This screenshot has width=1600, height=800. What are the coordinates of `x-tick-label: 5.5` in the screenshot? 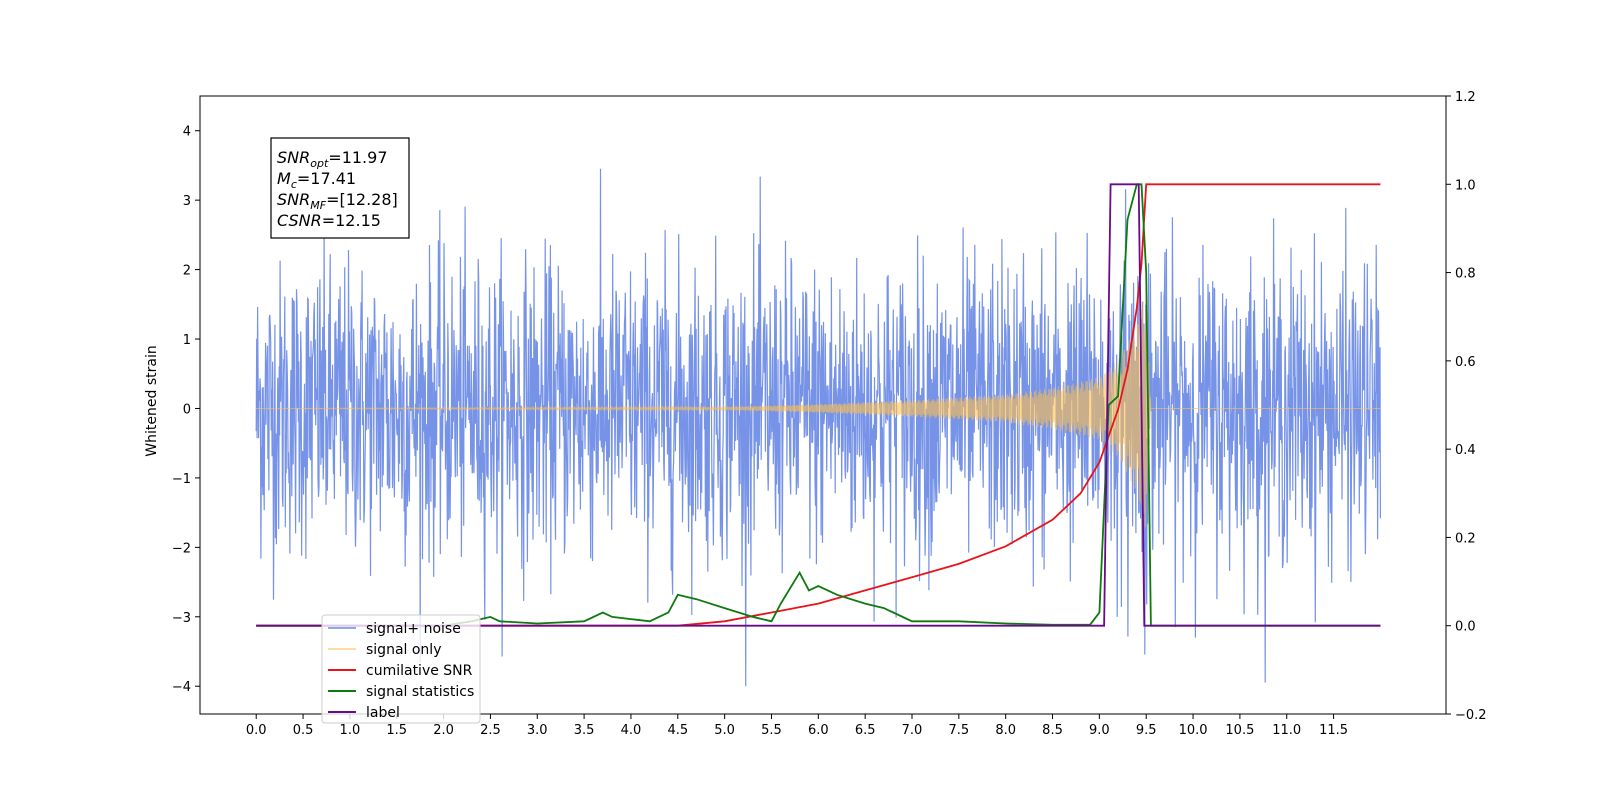 It's located at (771, 730).